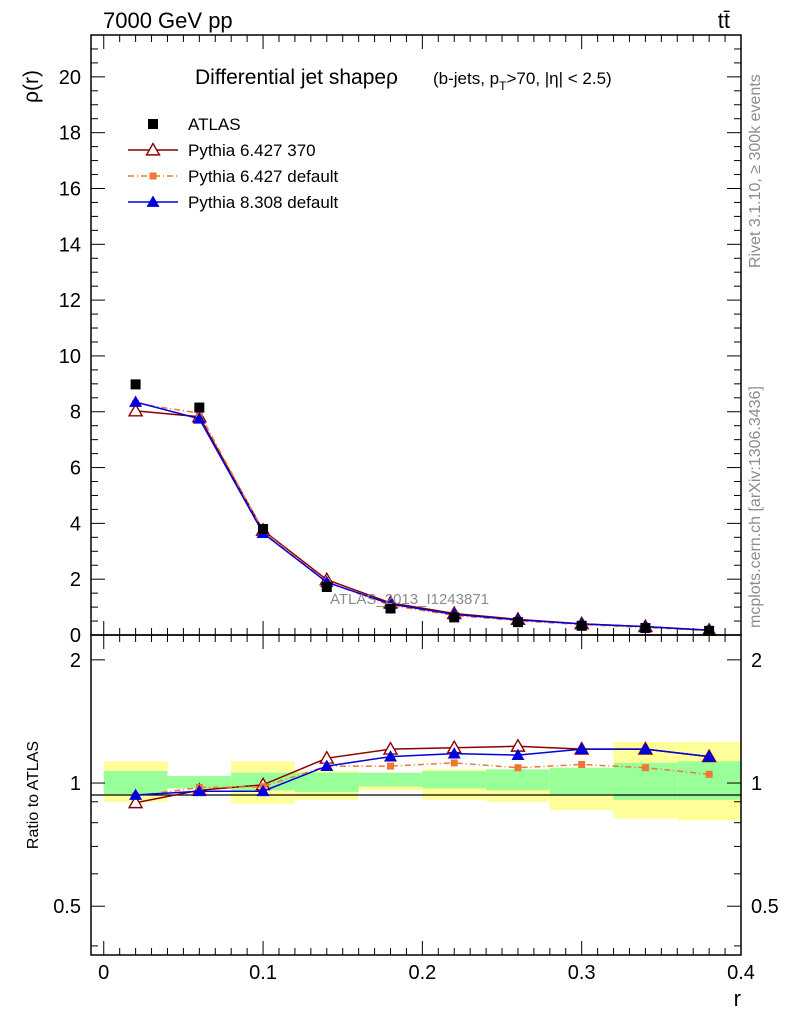 The image size is (786, 1024). What do you see at coordinates (296, 77) in the screenshot?
I see `chart-title: Differential jet shapeρ` at bounding box center [296, 77].